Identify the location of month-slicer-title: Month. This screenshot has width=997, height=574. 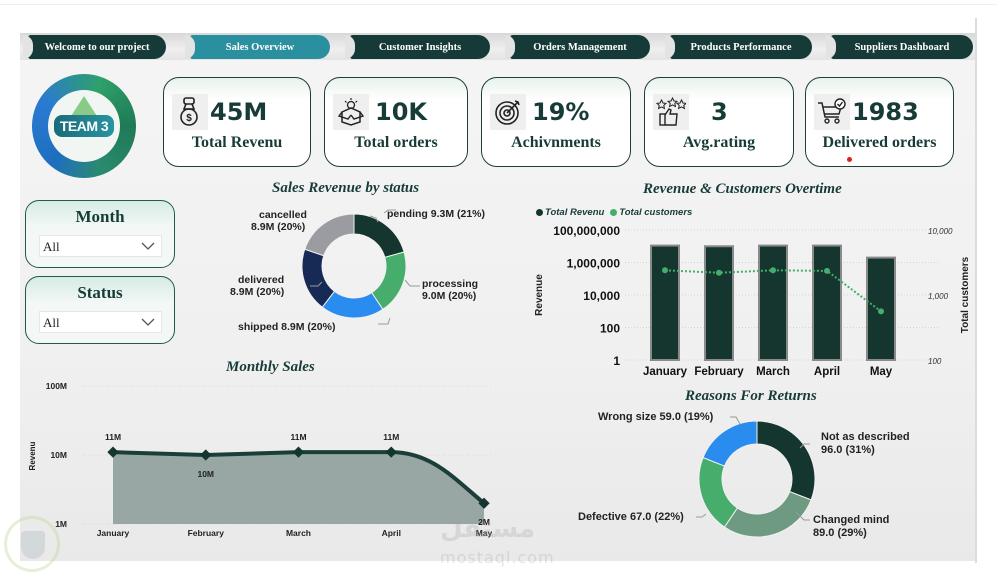
(100, 216).